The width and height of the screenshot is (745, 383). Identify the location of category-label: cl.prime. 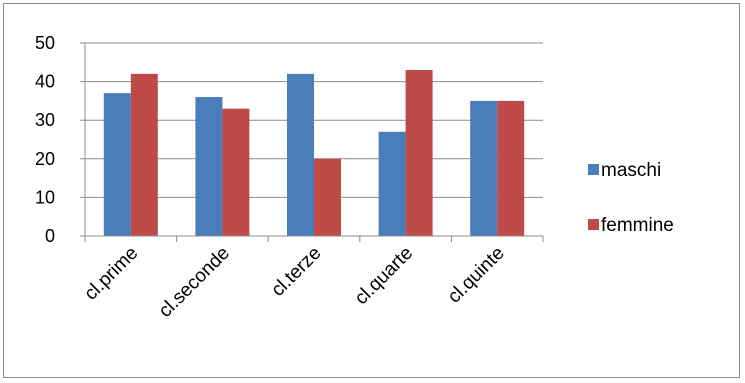
(111, 274).